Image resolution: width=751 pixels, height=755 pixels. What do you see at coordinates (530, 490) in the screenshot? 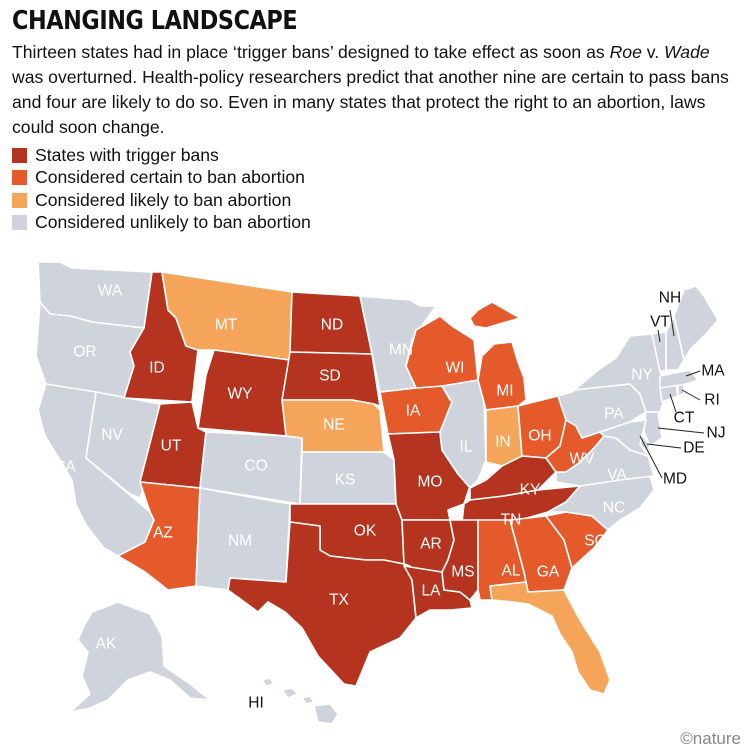
I see `state-label-ky: KY` at bounding box center [530, 490].